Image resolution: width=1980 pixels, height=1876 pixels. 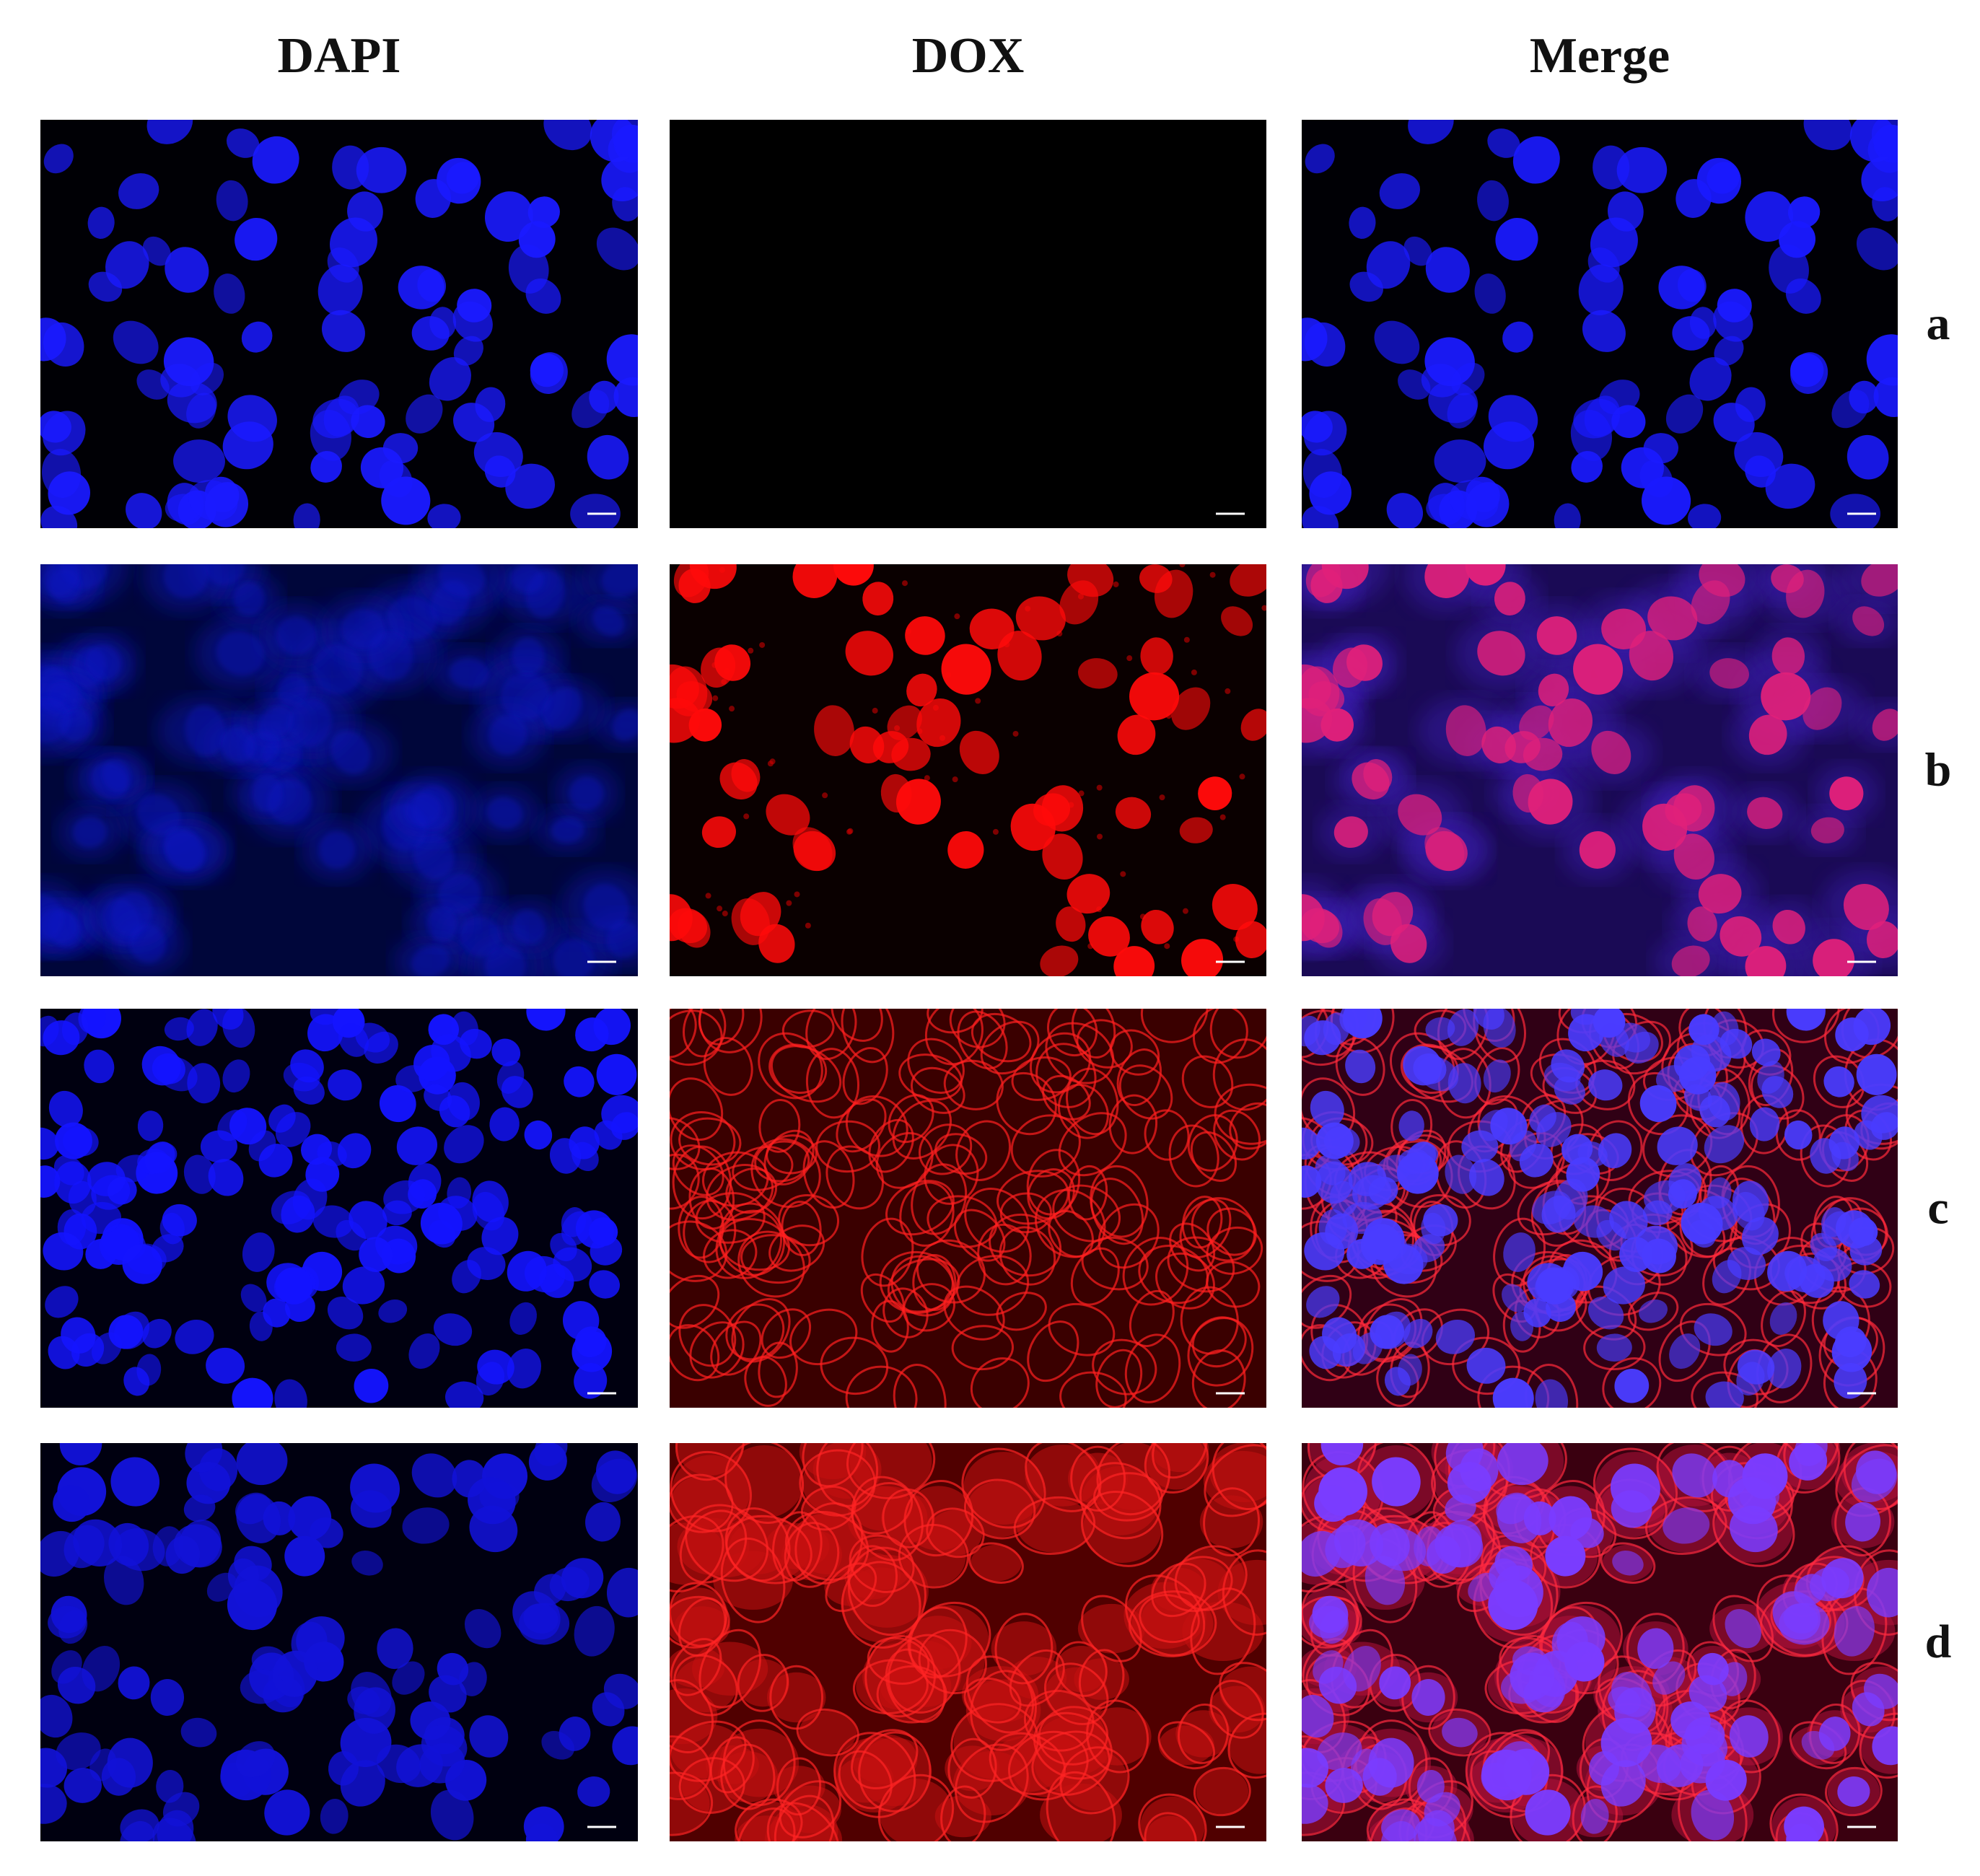 What do you see at coordinates (694, 1717) in the screenshot?
I see `cytoplasm` at bounding box center [694, 1717].